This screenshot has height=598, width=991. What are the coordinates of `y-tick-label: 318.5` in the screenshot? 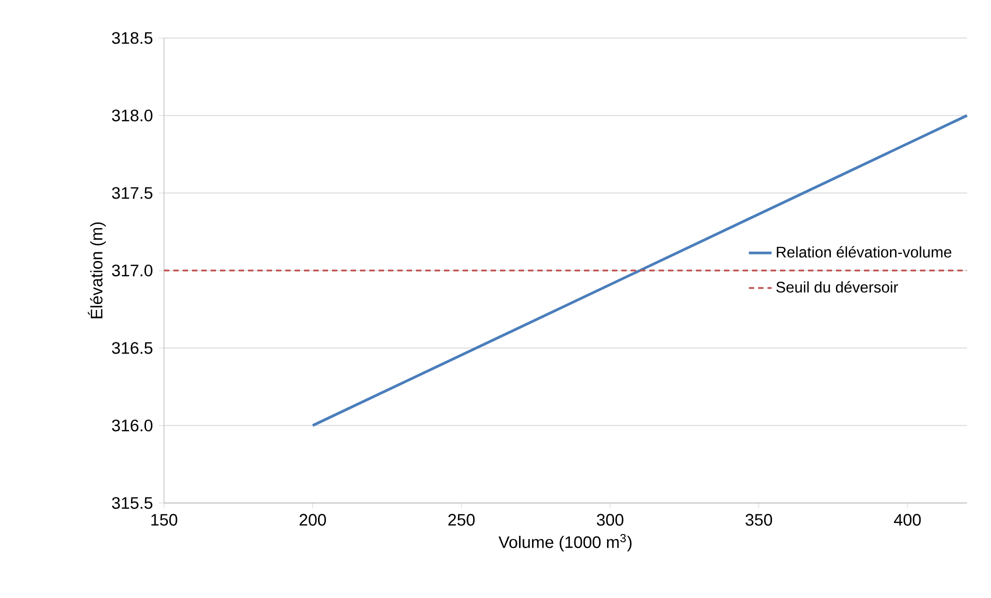 It's located at (132, 38).